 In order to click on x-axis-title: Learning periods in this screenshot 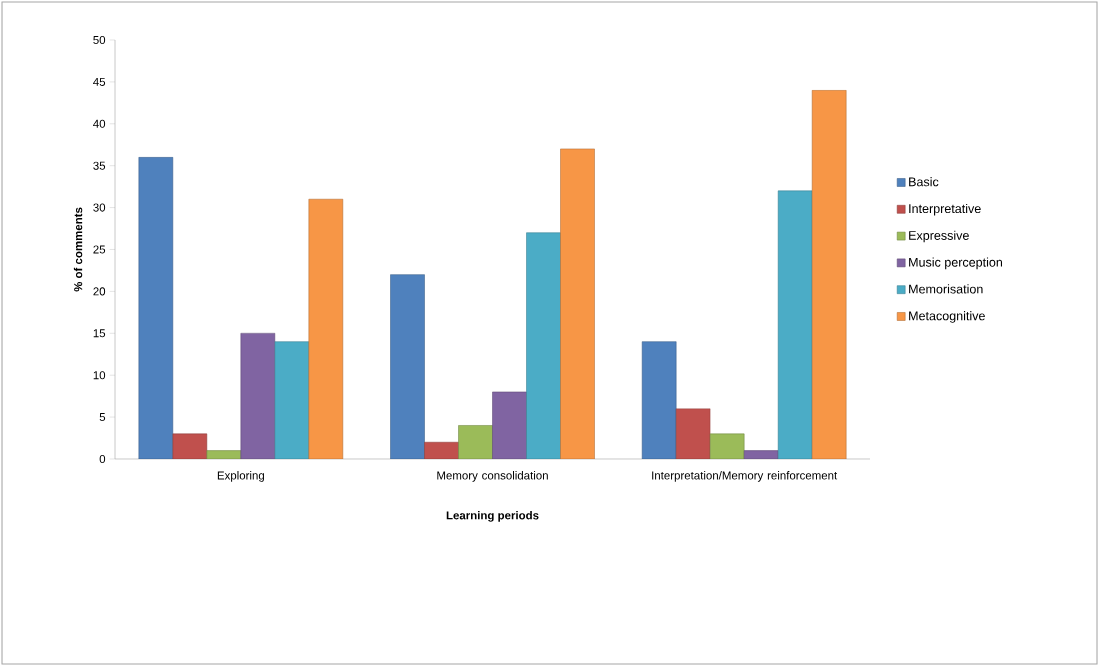, I will do `click(492, 516)`.